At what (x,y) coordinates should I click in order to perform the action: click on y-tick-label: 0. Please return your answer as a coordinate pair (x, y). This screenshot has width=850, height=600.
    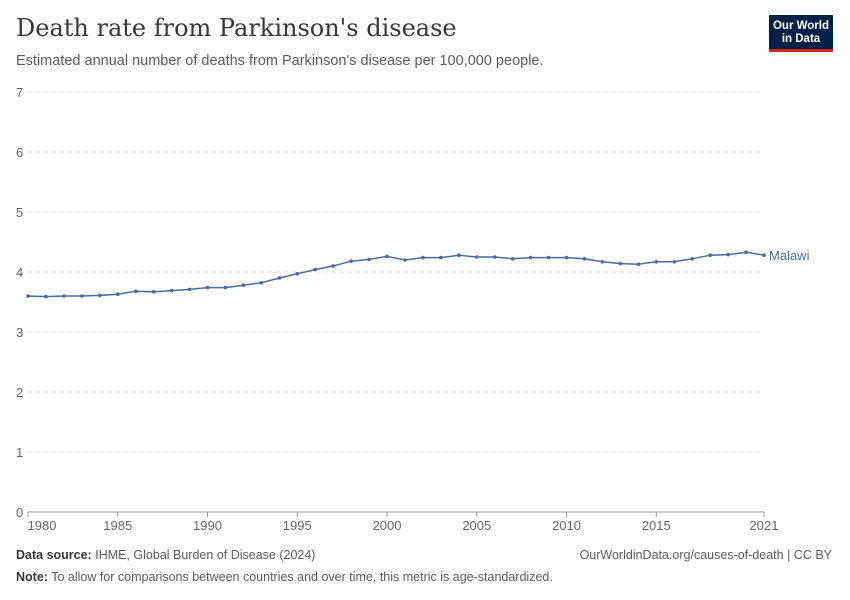
    Looking at the image, I should click on (19, 512).